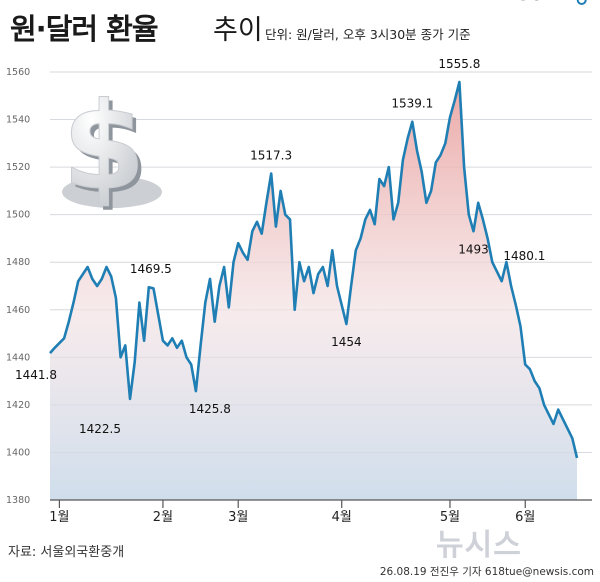 The height and width of the screenshot is (582, 600). I want to click on end-point-marker, so click(581, 2).